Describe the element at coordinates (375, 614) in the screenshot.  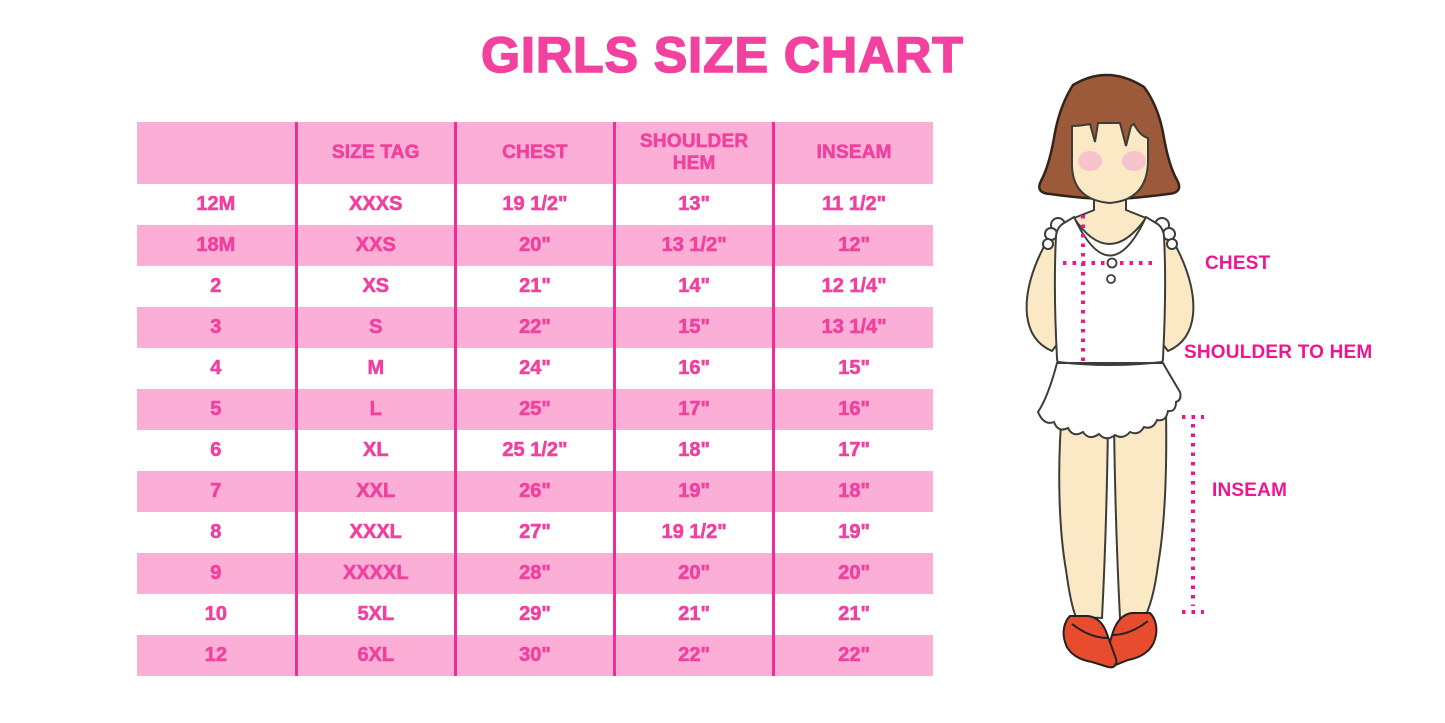
I see `value-cell: 5XL` at that location.